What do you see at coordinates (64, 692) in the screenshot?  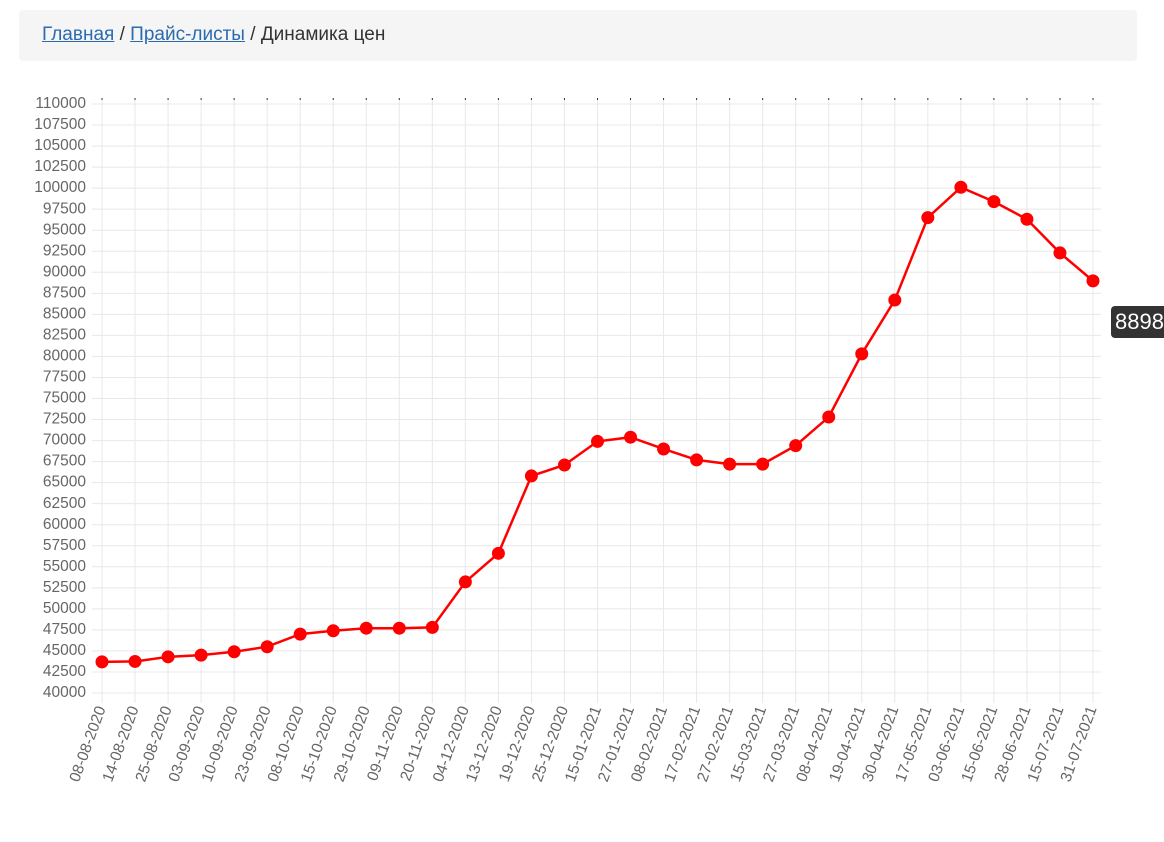 I see `y-tick-label: 40000` at bounding box center [64, 692].